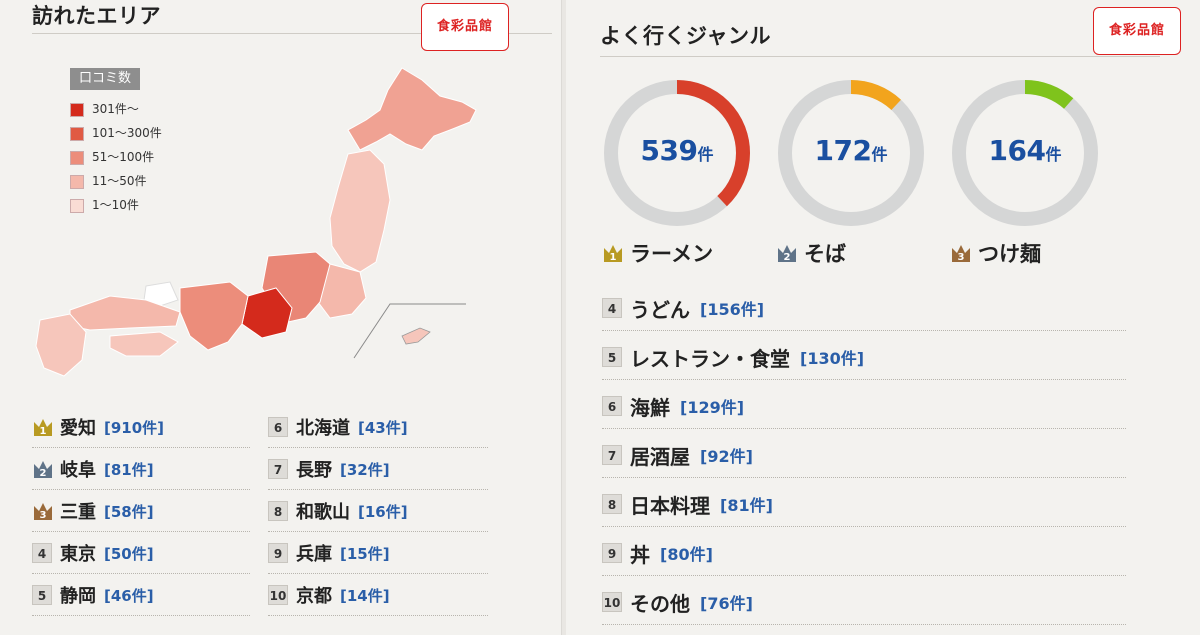  I want to click on area-name: 愛知, so click(78, 428).